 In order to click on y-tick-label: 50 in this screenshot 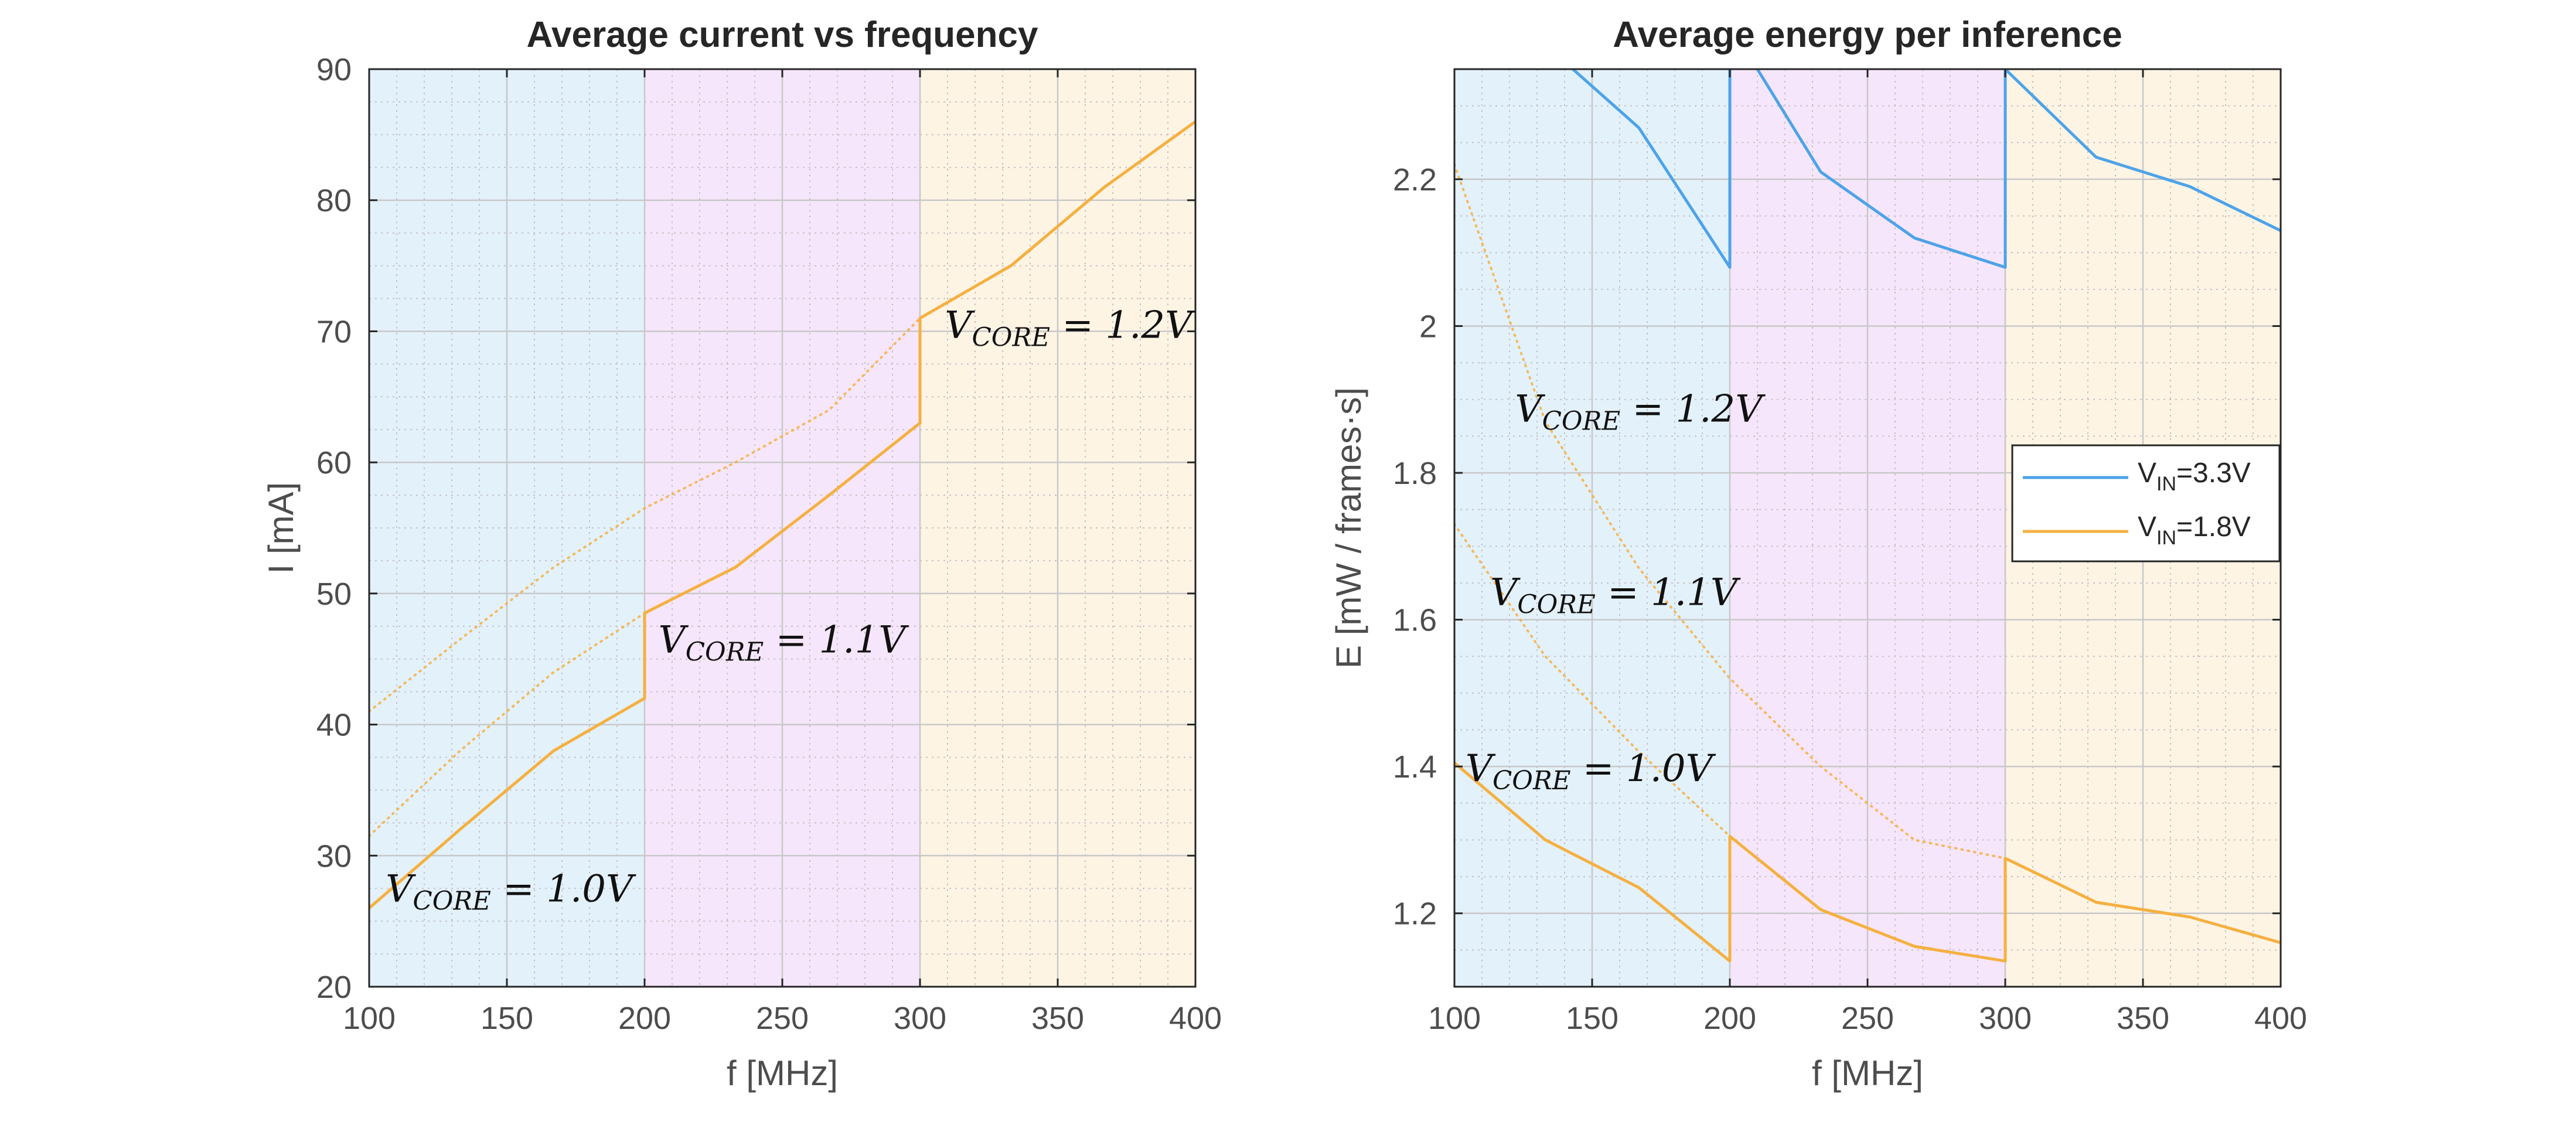, I will do `click(334, 594)`.